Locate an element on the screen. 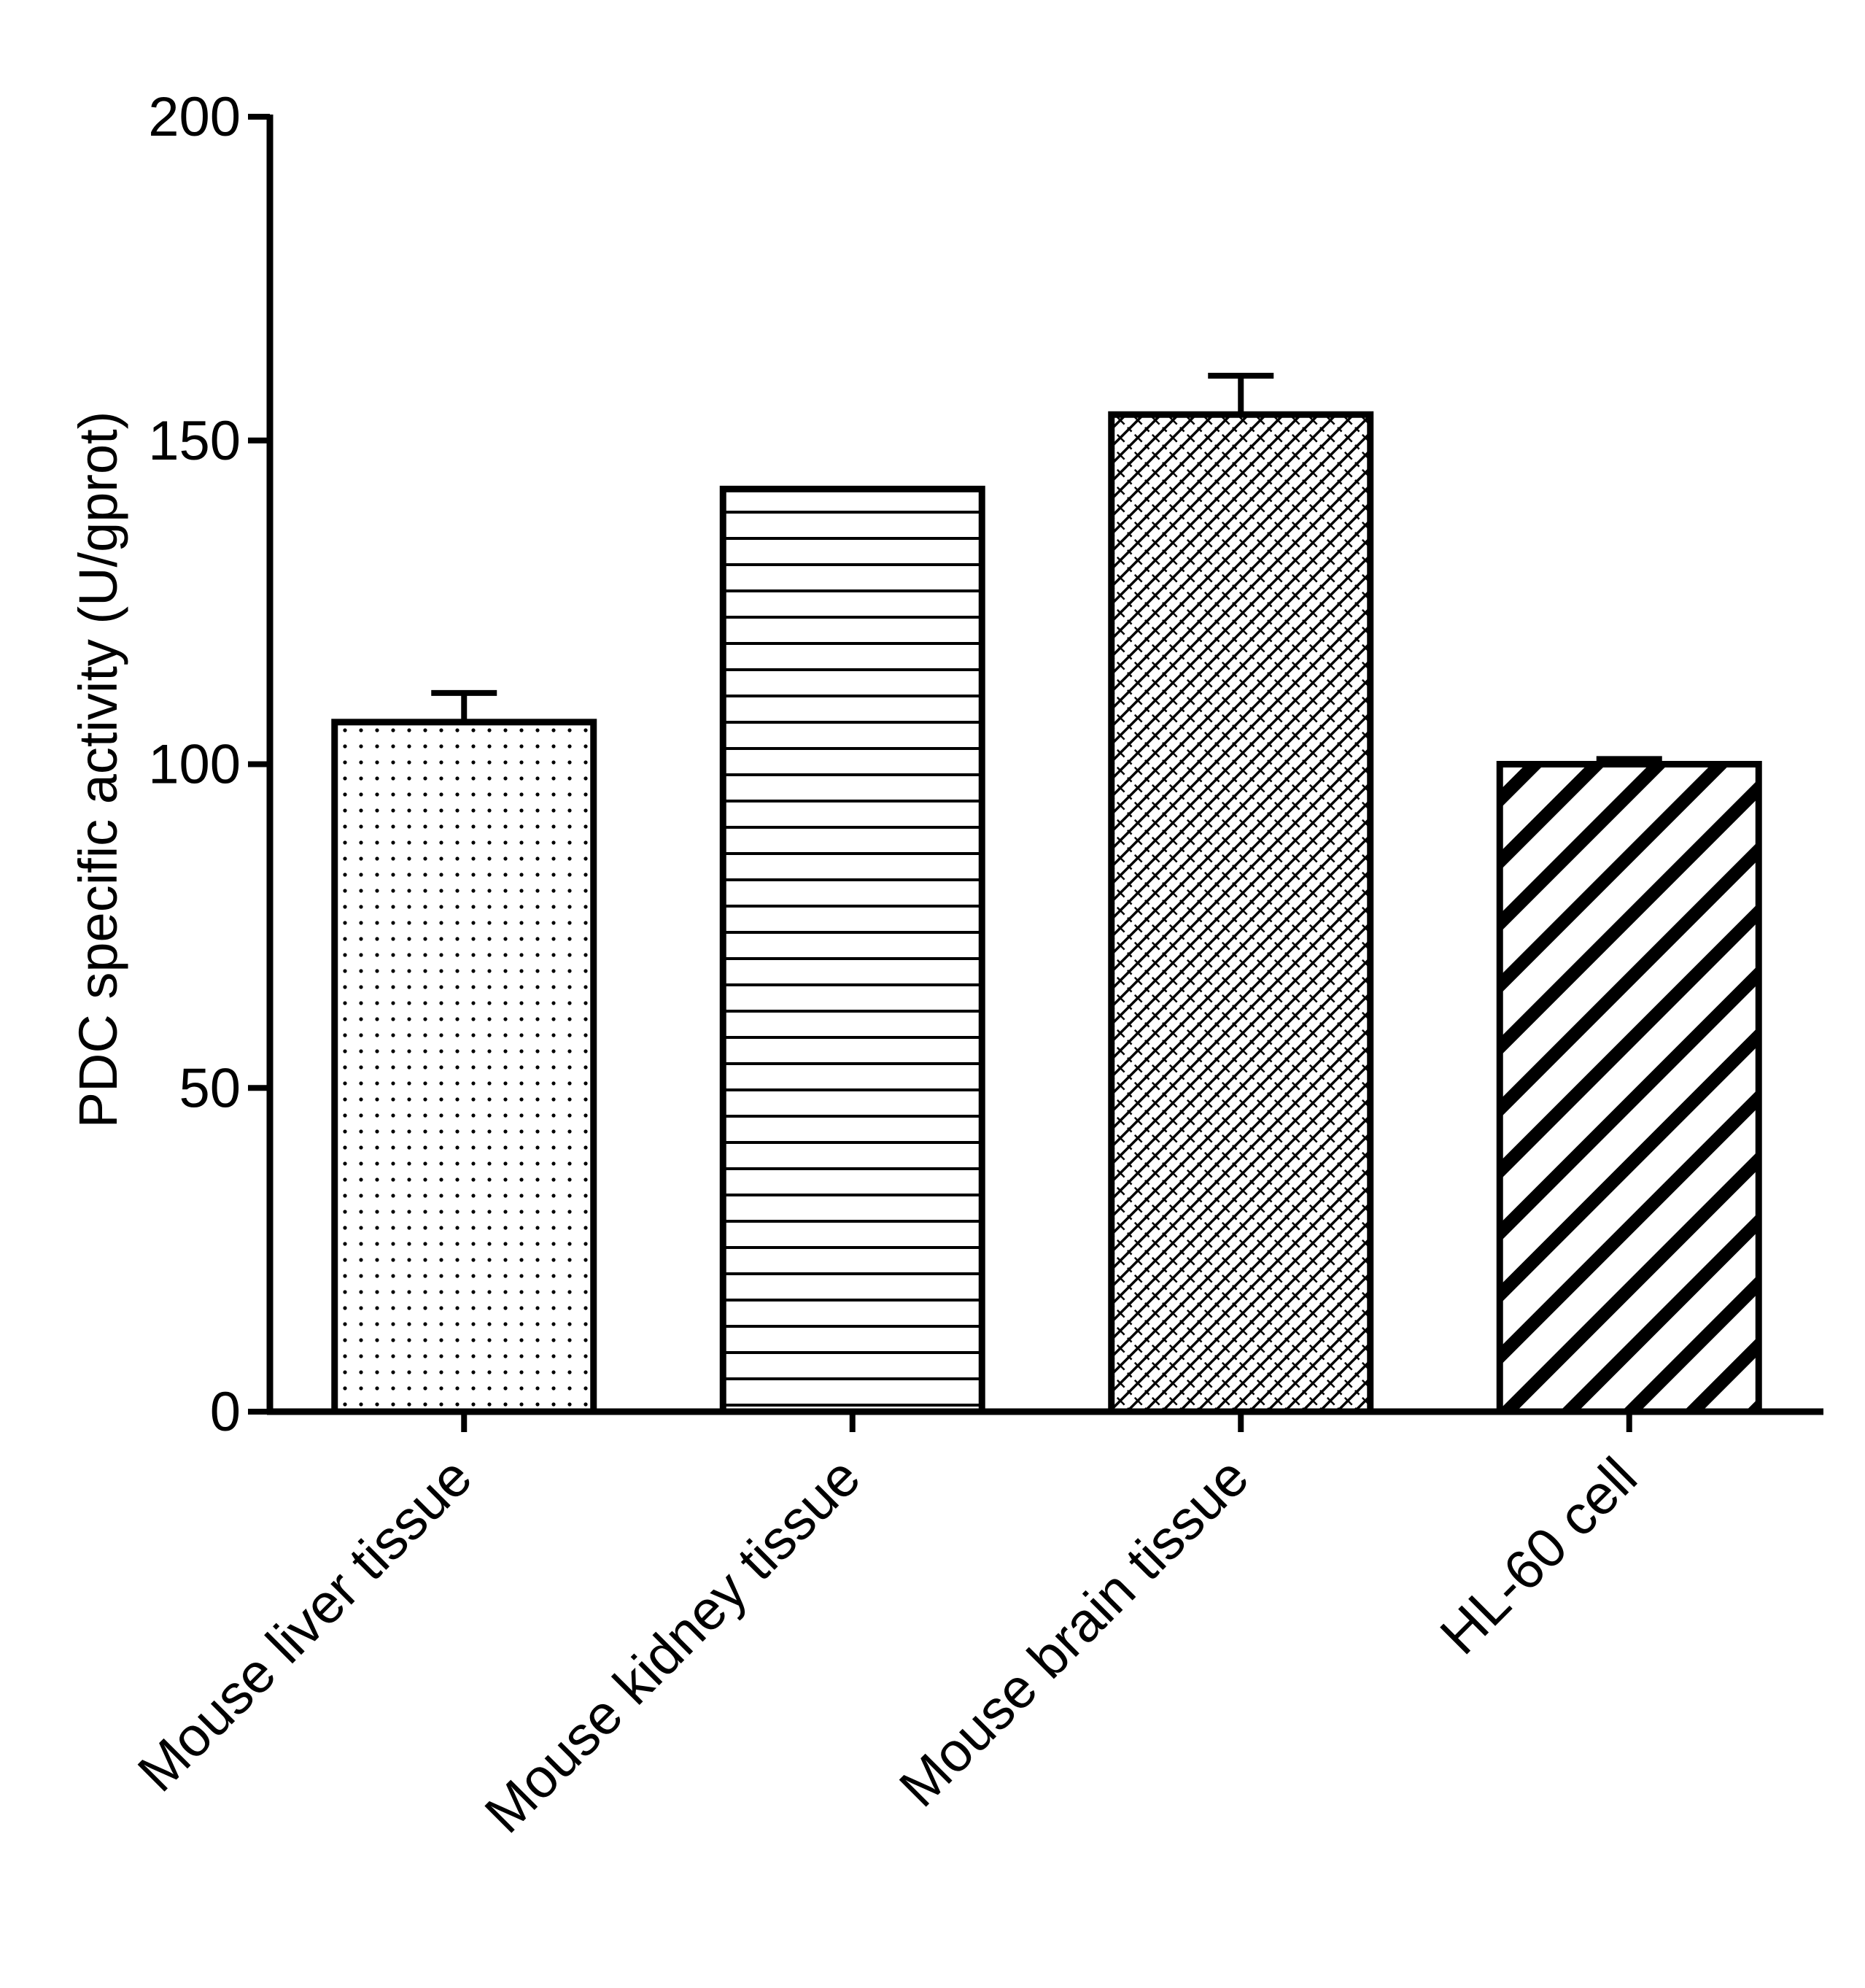 This screenshot has width=1865, height=1988. y-axis-title: PDC specific activity (U/gprot) is located at coordinates (98, 770).